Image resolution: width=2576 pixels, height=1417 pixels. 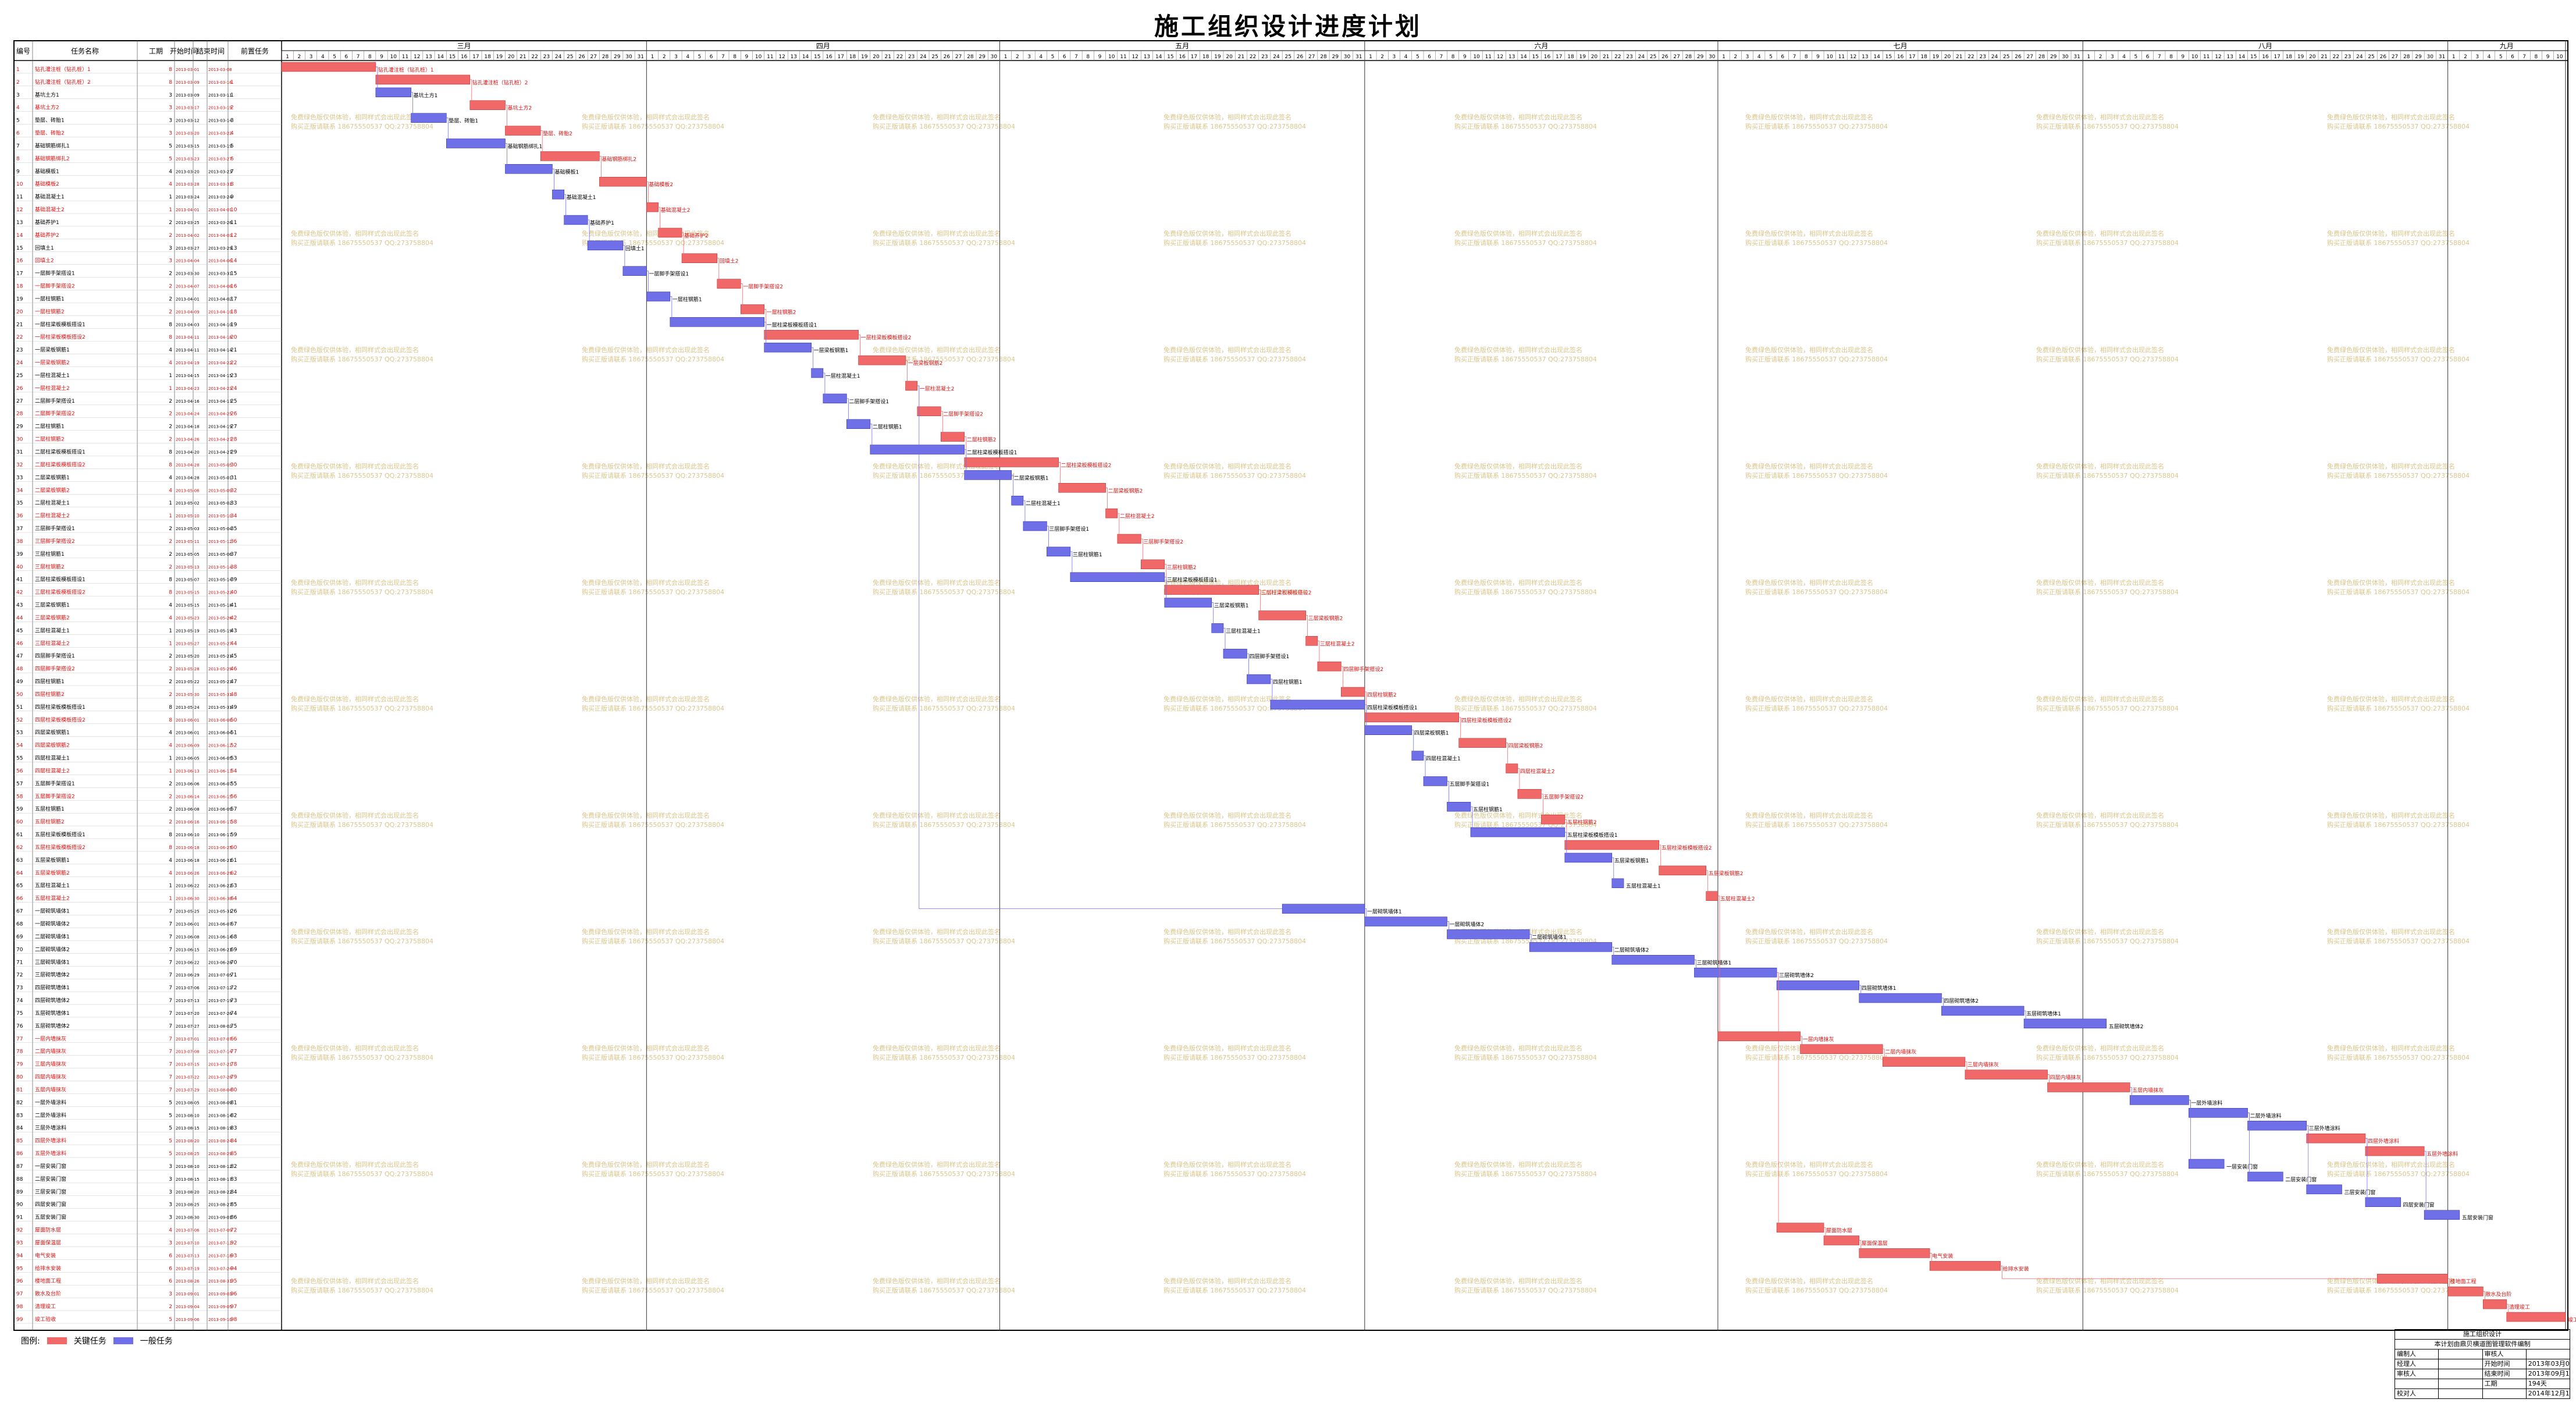 I want to click on tb-cell: 2014年12月12日, so click(x=2547, y=1393).